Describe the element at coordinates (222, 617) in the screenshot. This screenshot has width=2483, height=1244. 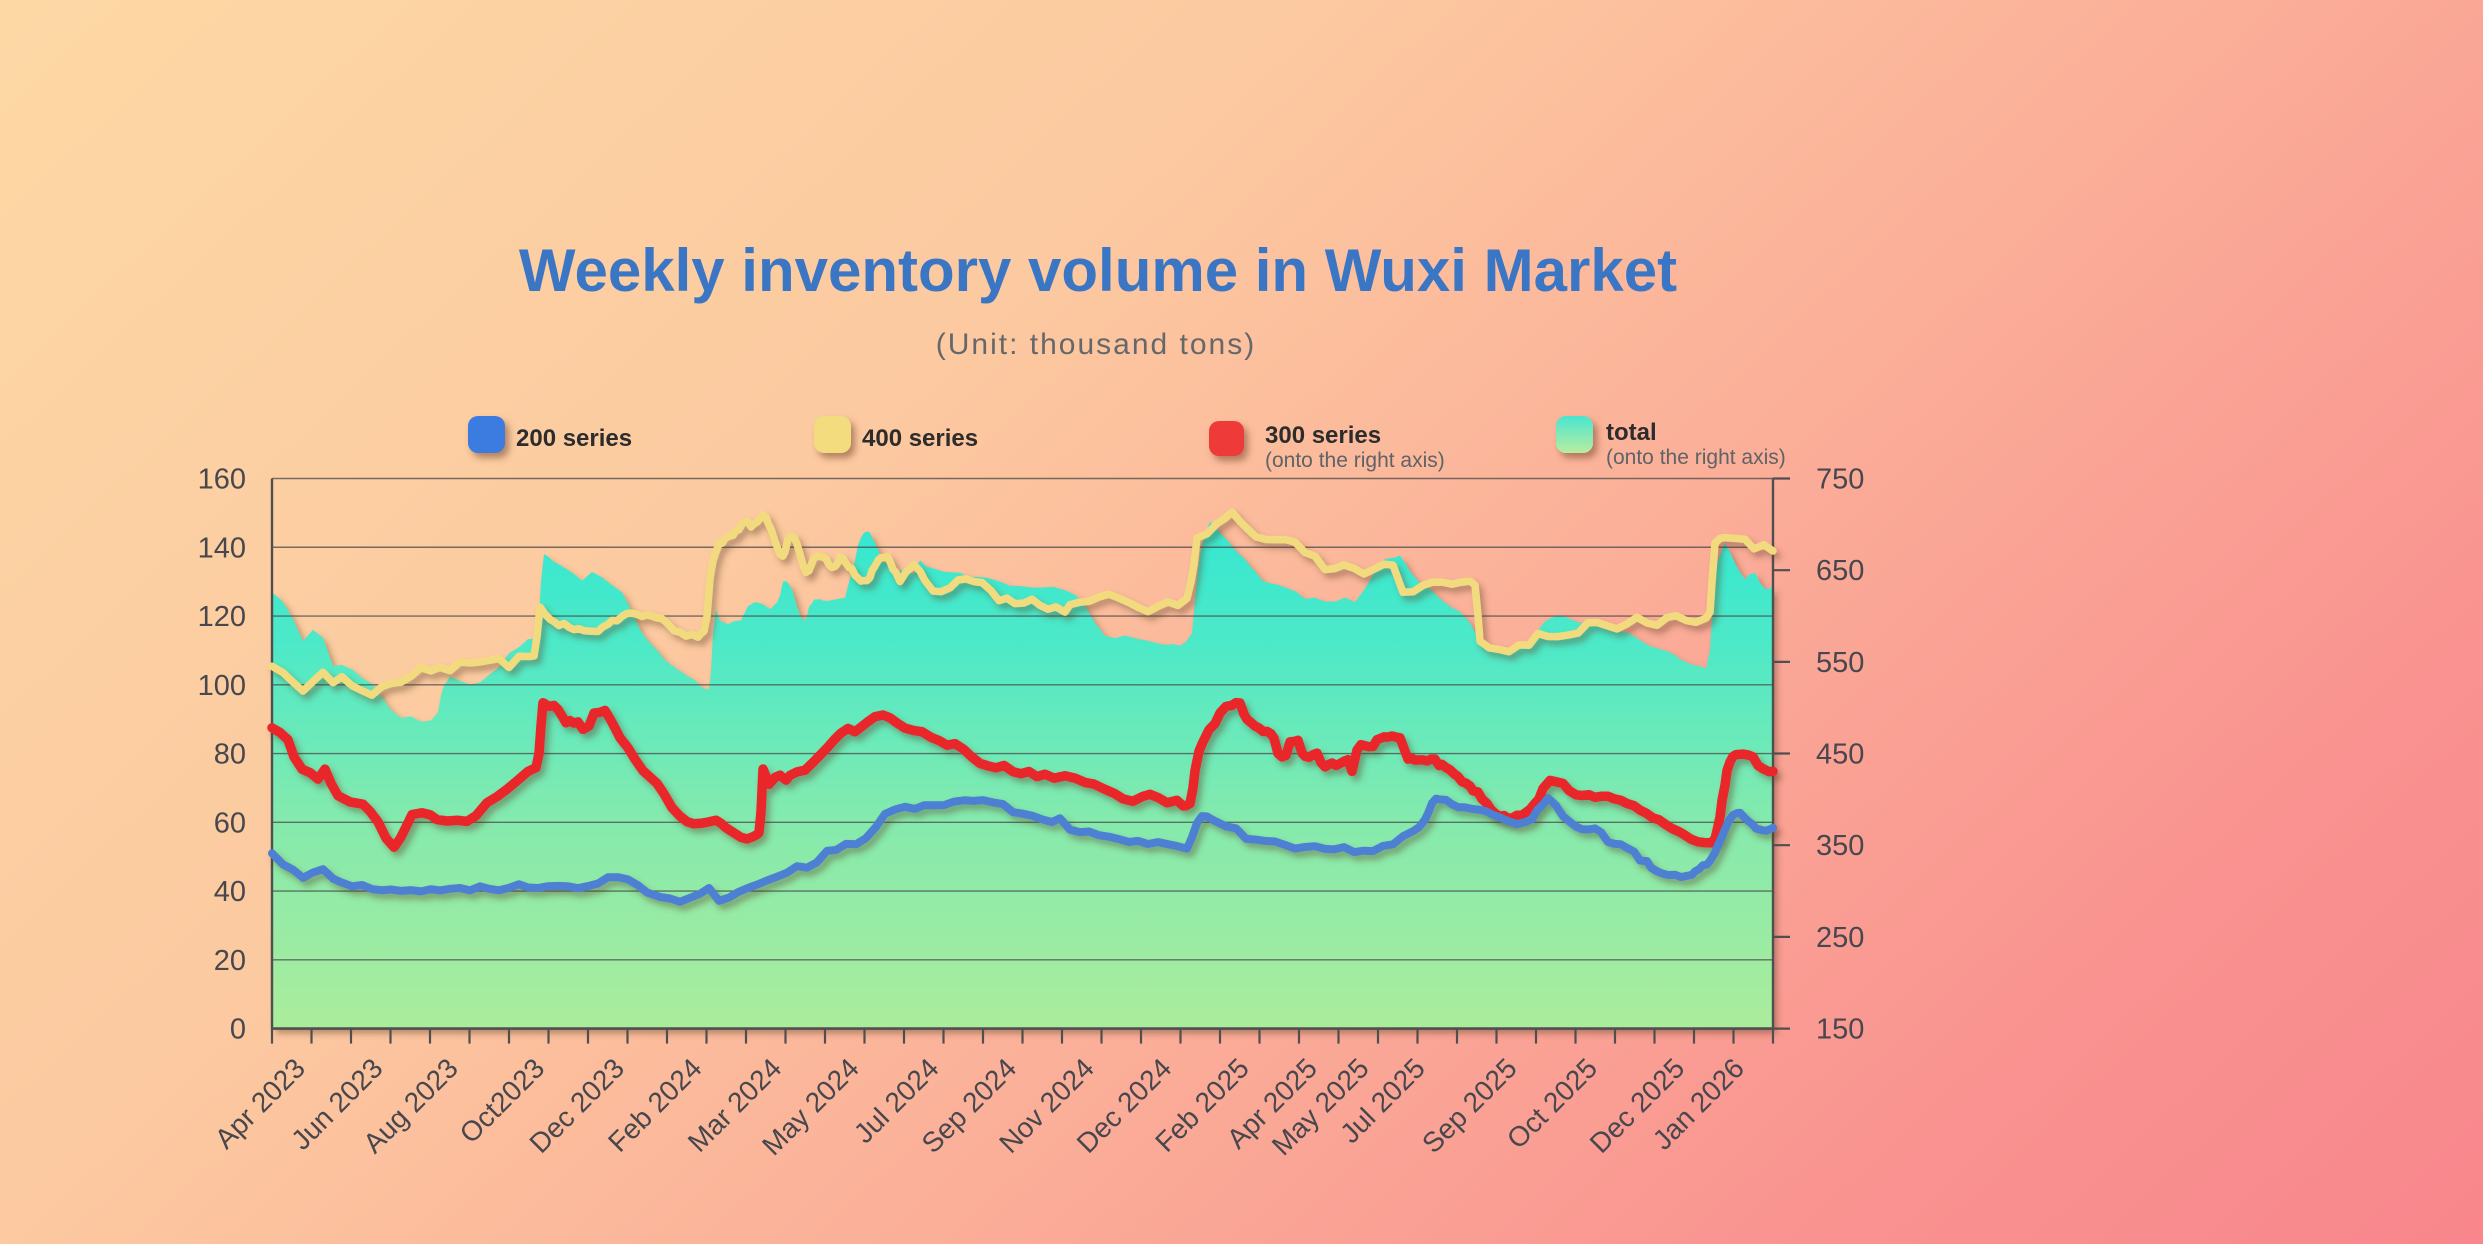
I see `svg-text: 120` at that location.